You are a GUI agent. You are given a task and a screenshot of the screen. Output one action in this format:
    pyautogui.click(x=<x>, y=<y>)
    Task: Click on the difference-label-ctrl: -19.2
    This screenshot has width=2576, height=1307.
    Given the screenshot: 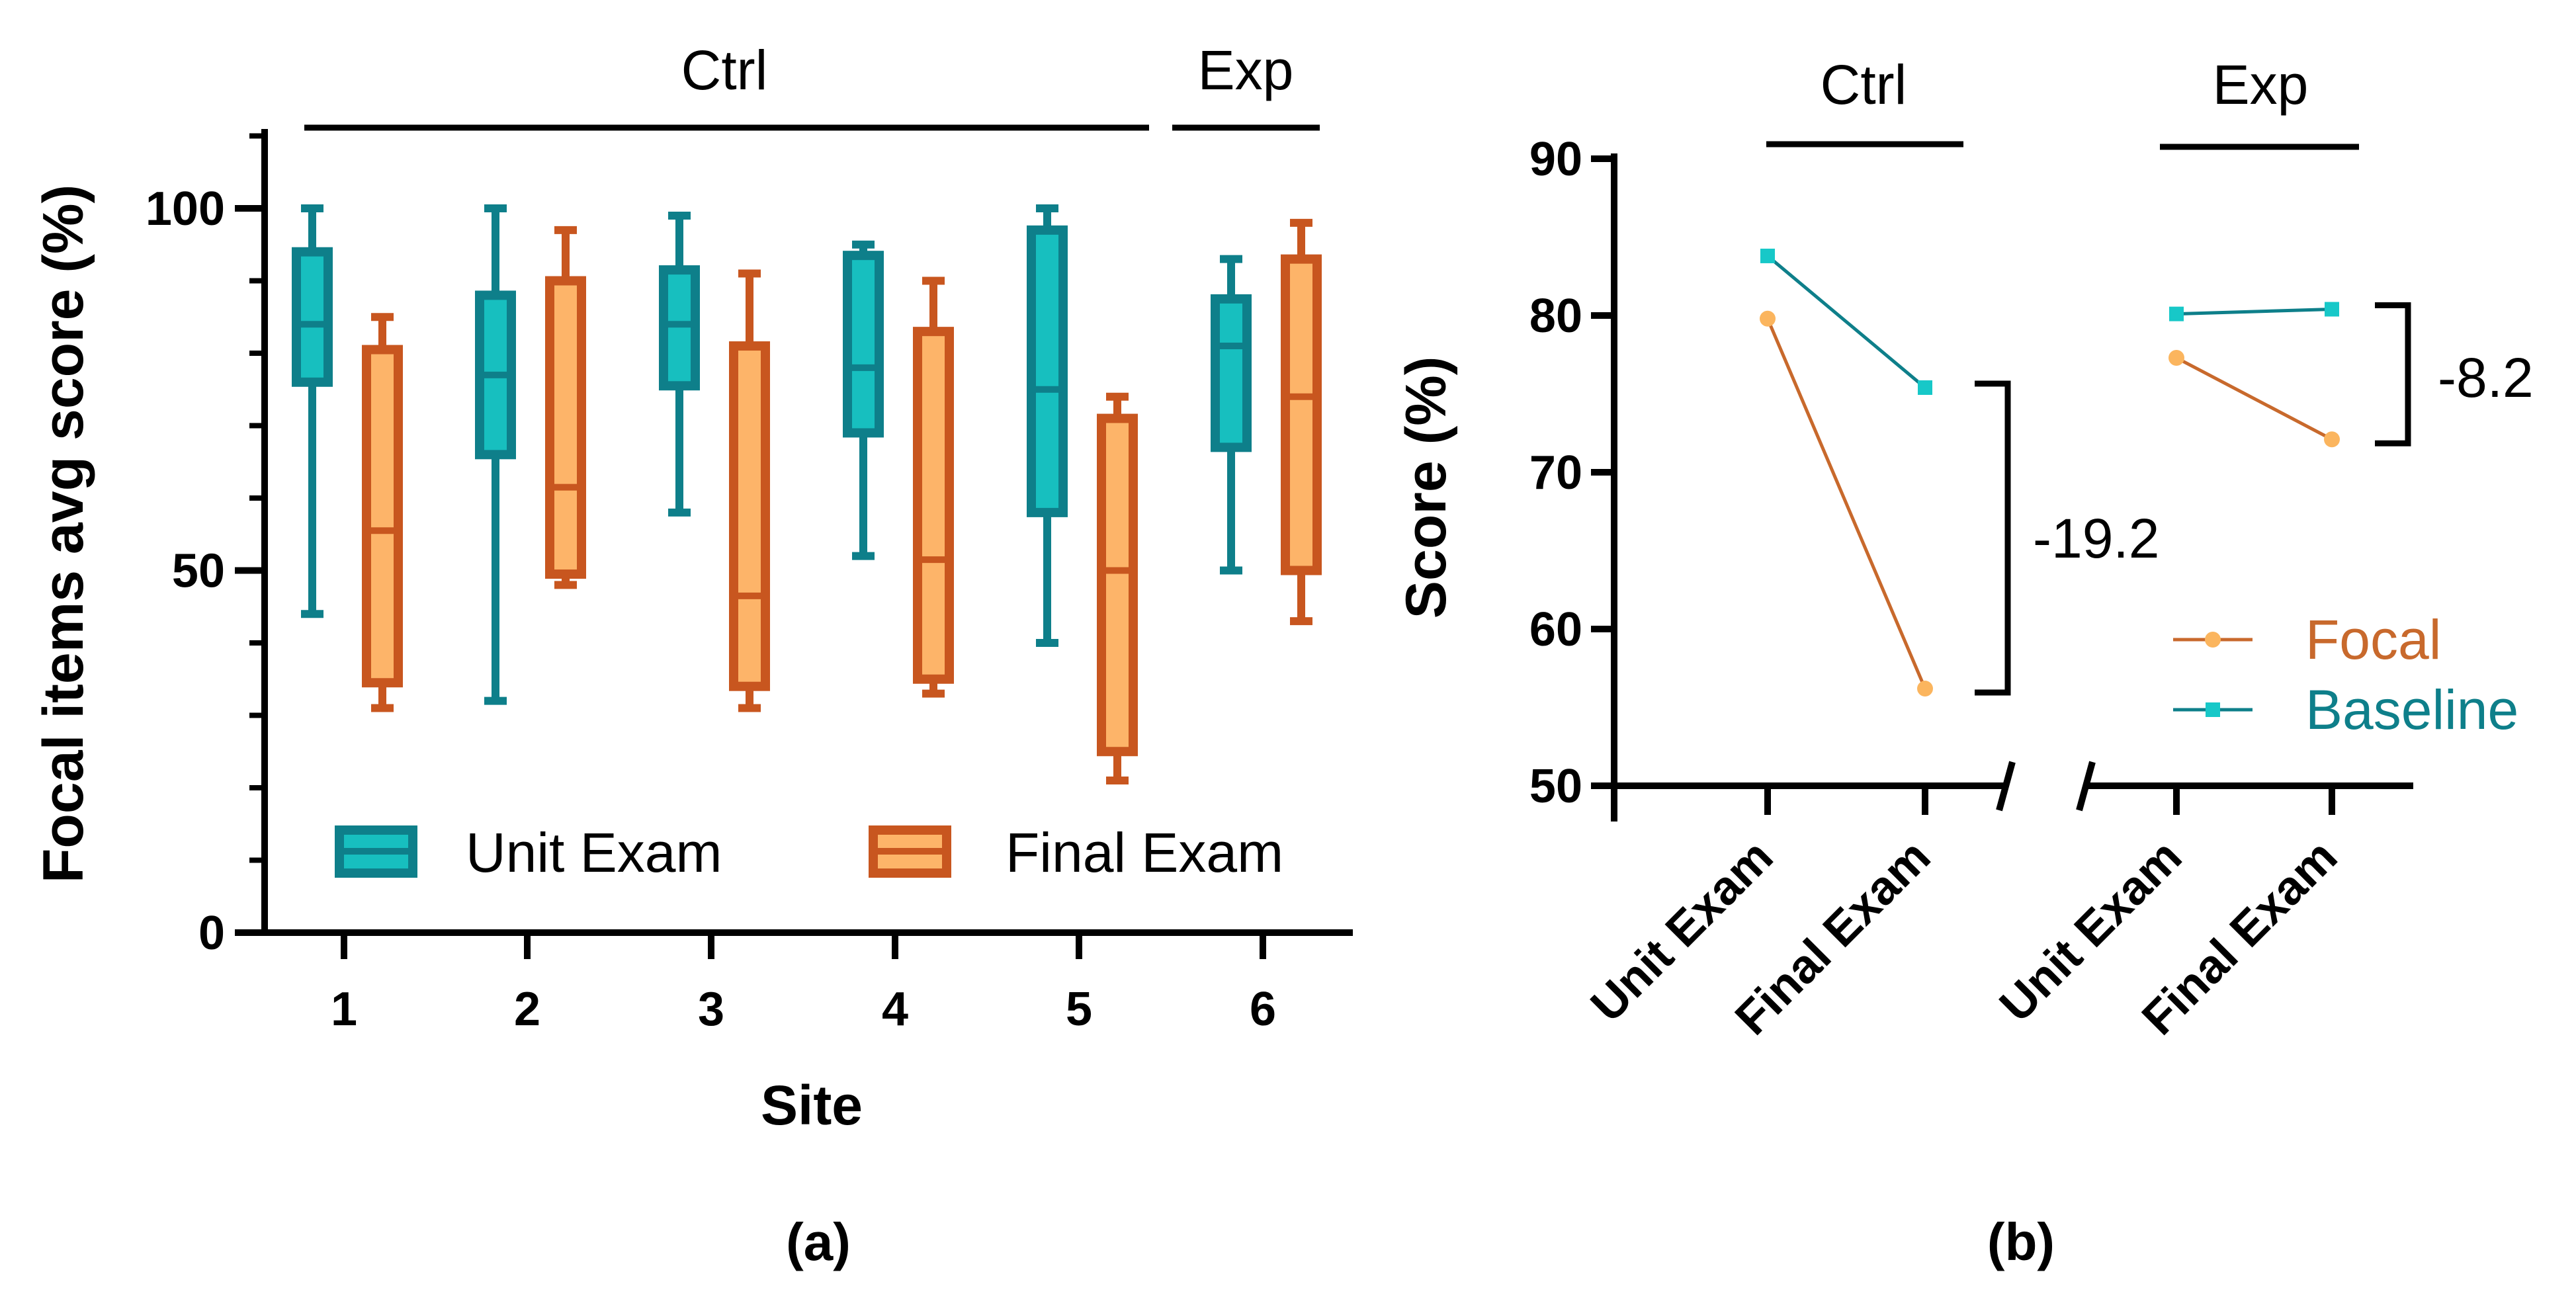 What is the action you would take?
    pyautogui.click(x=2096, y=538)
    